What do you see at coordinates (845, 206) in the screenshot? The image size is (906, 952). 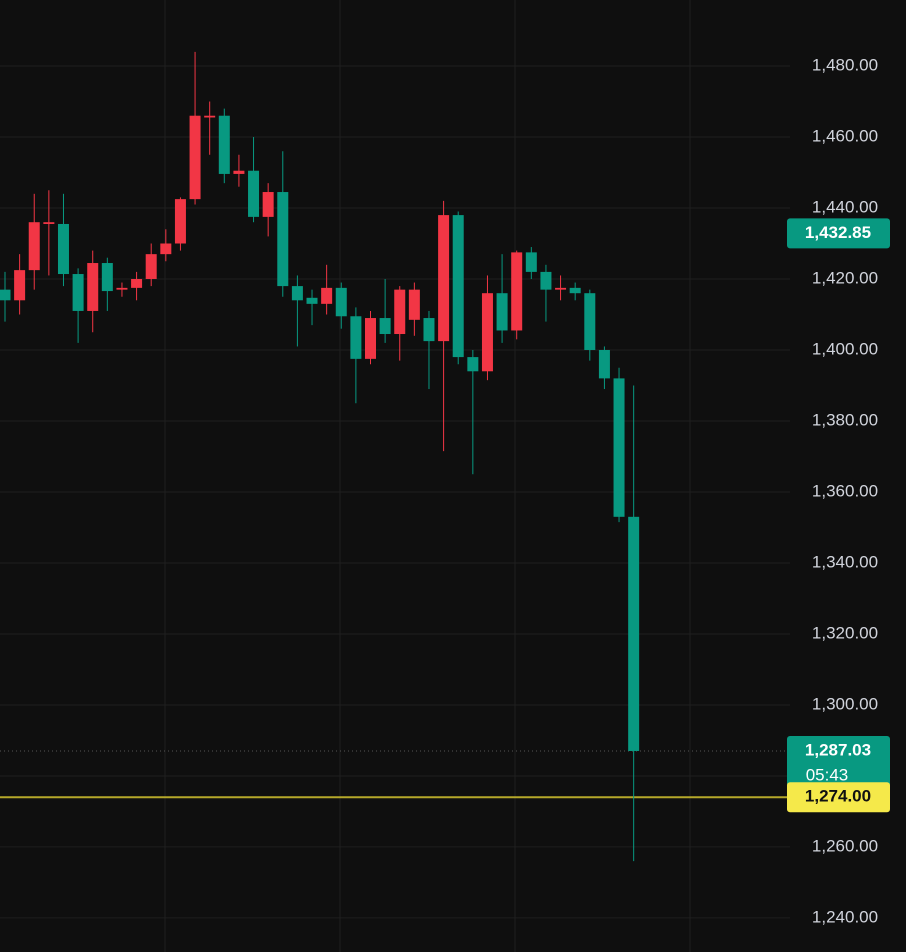 I see `y-tick-label: 1,440.00` at bounding box center [845, 206].